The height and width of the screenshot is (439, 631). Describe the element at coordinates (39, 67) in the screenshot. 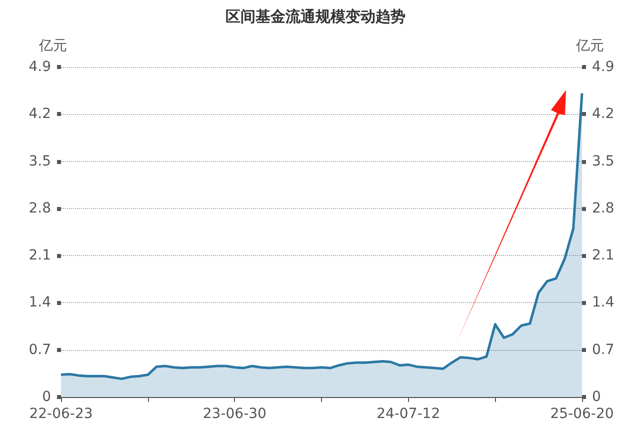

I see `y-tick-label: 4.9` at that location.